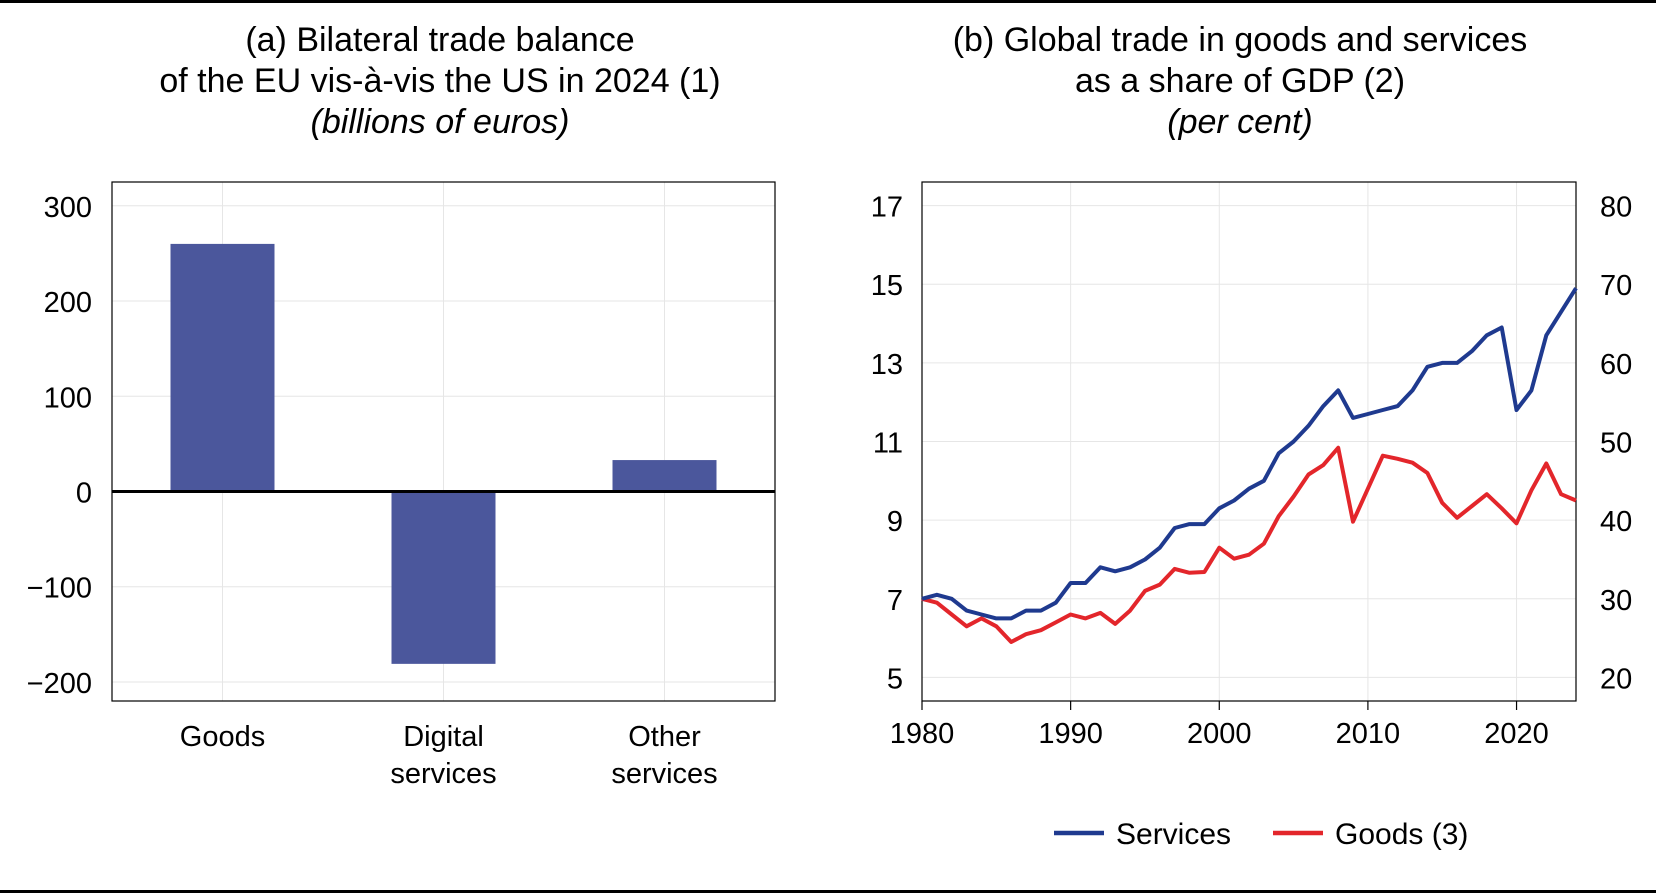 This screenshot has width=1656, height=896. What do you see at coordinates (1516, 734) in the screenshot?
I see `x-tick-label: 2020` at bounding box center [1516, 734].